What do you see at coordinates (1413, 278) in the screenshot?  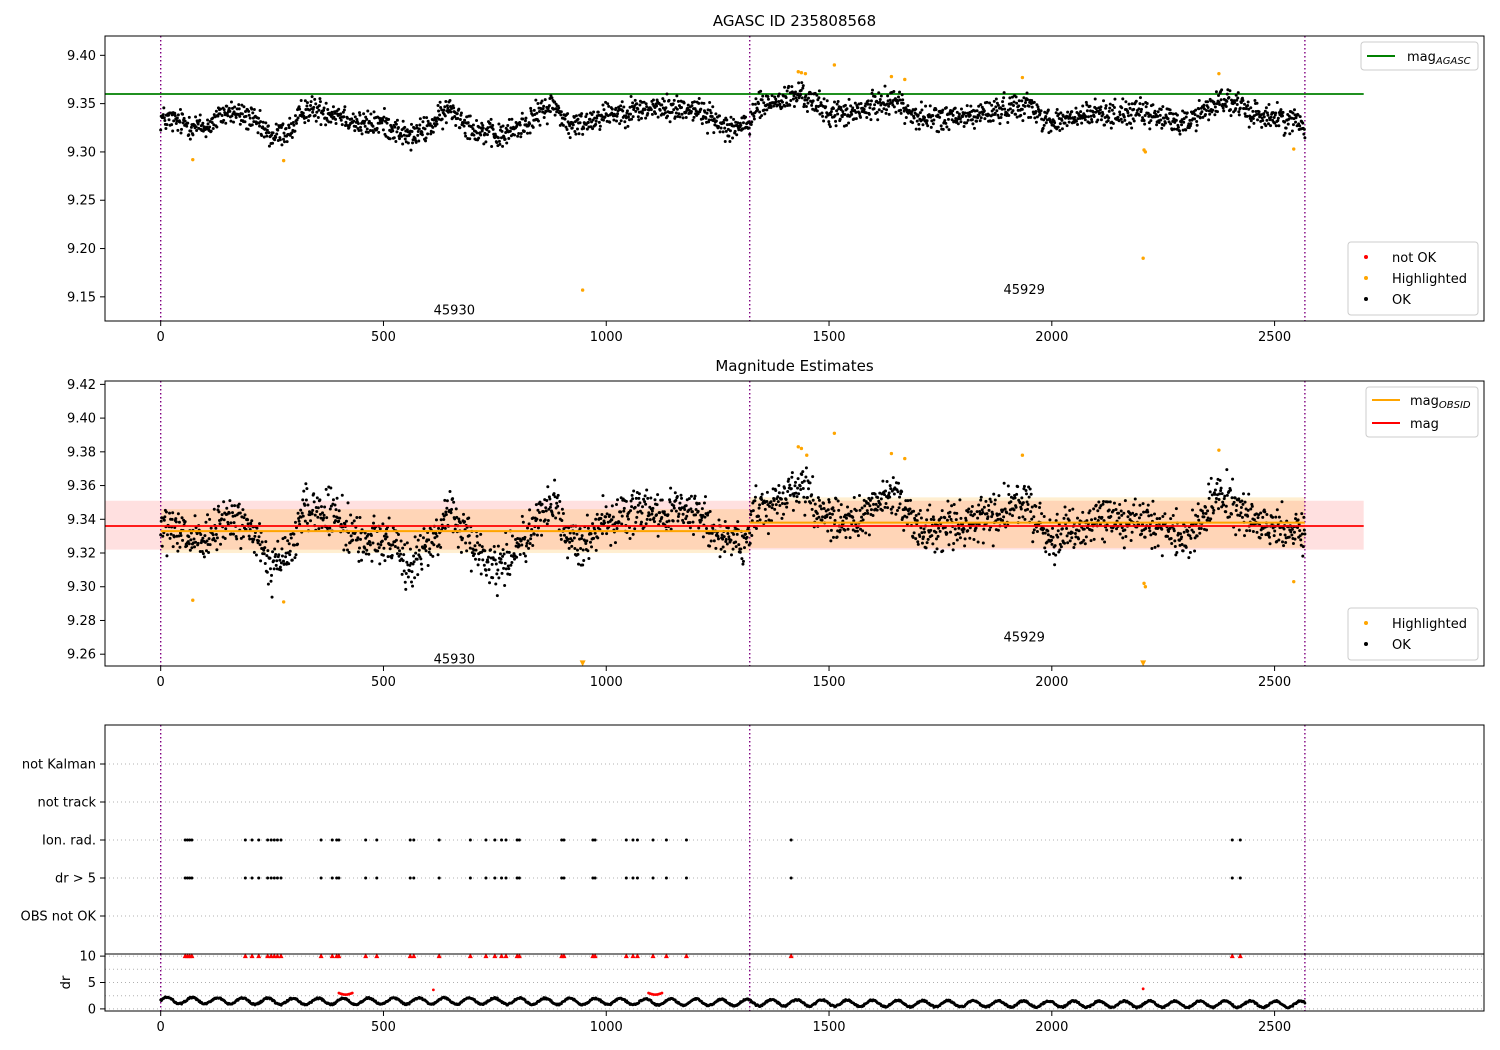 I see `legend-points-box` at bounding box center [1413, 278].